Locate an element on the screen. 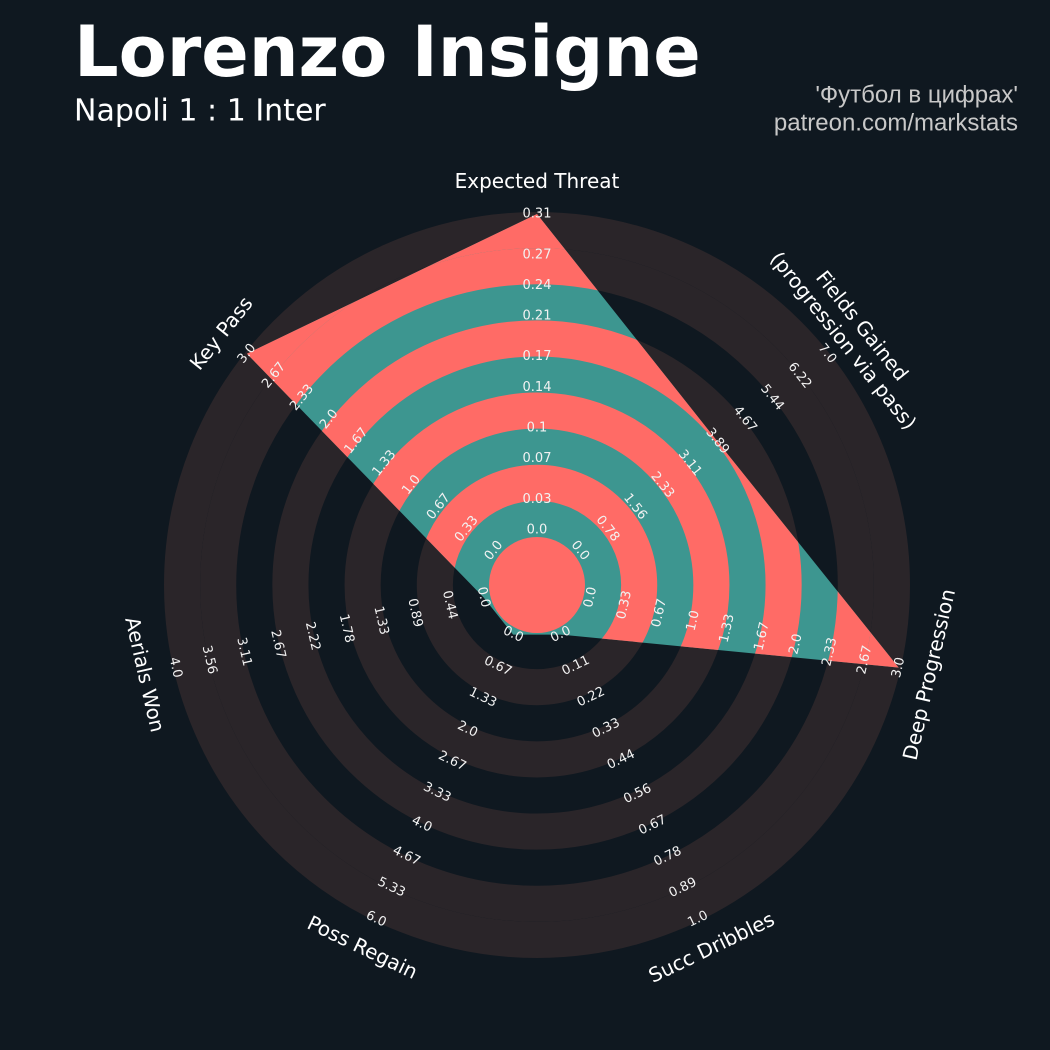  tick-label: 2.0 is located at coordinates (795, 644).